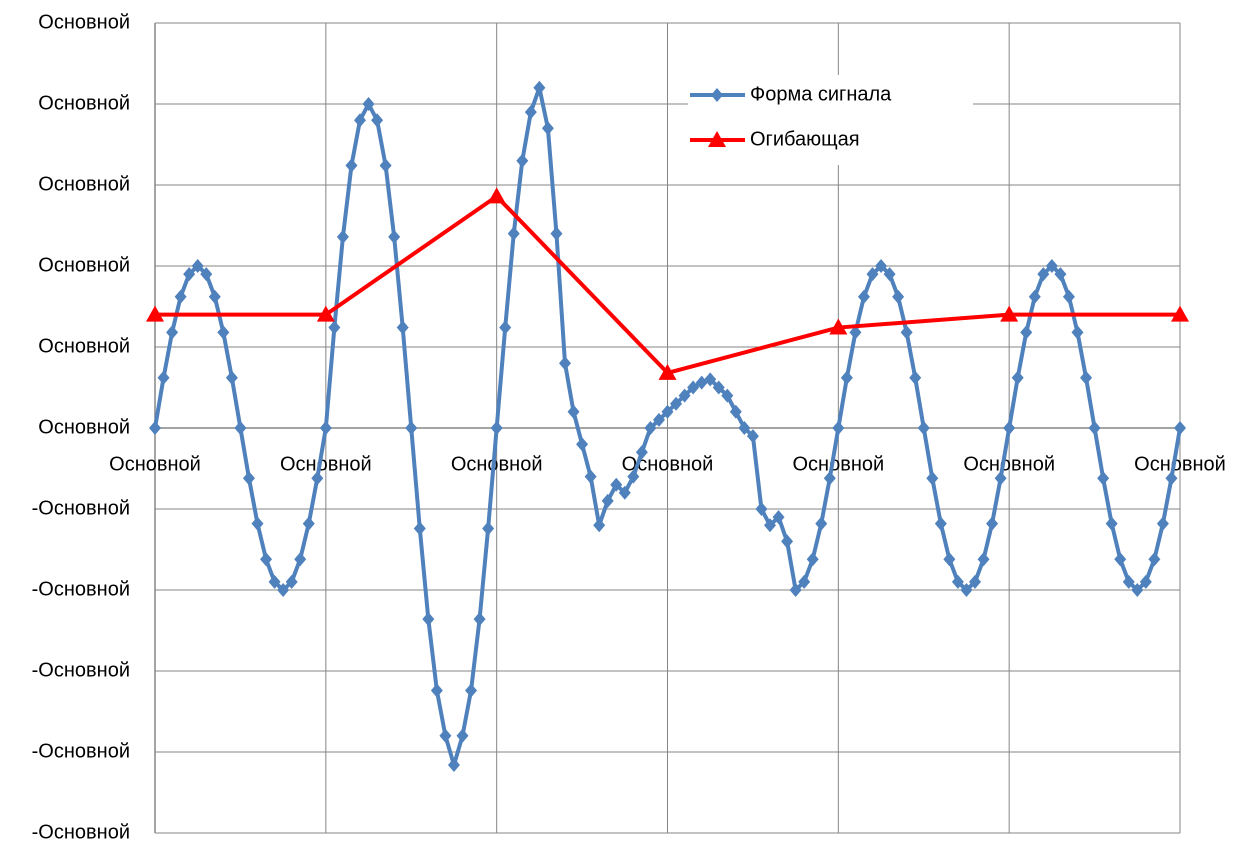  What do you see at coordinates (830, 120) in the screenshot?
I see `legend: Форма сигнала Огибающая` at bounding box center [830, 120].